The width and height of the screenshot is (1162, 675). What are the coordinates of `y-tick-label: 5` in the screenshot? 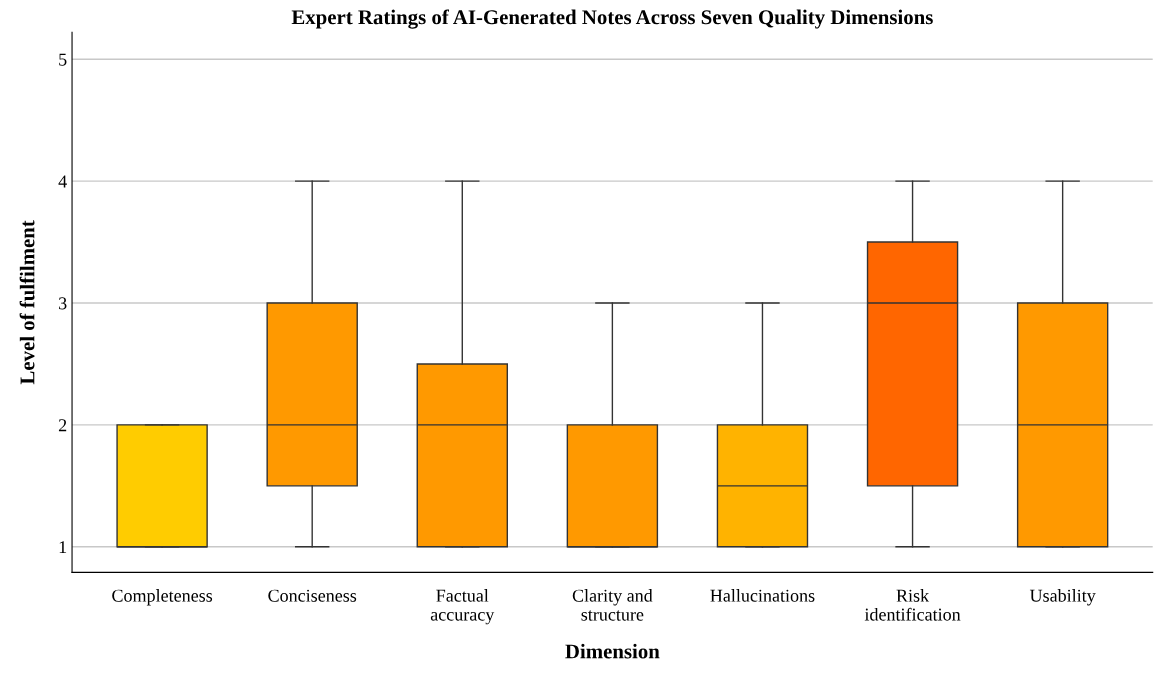 It's located at (63, 59).